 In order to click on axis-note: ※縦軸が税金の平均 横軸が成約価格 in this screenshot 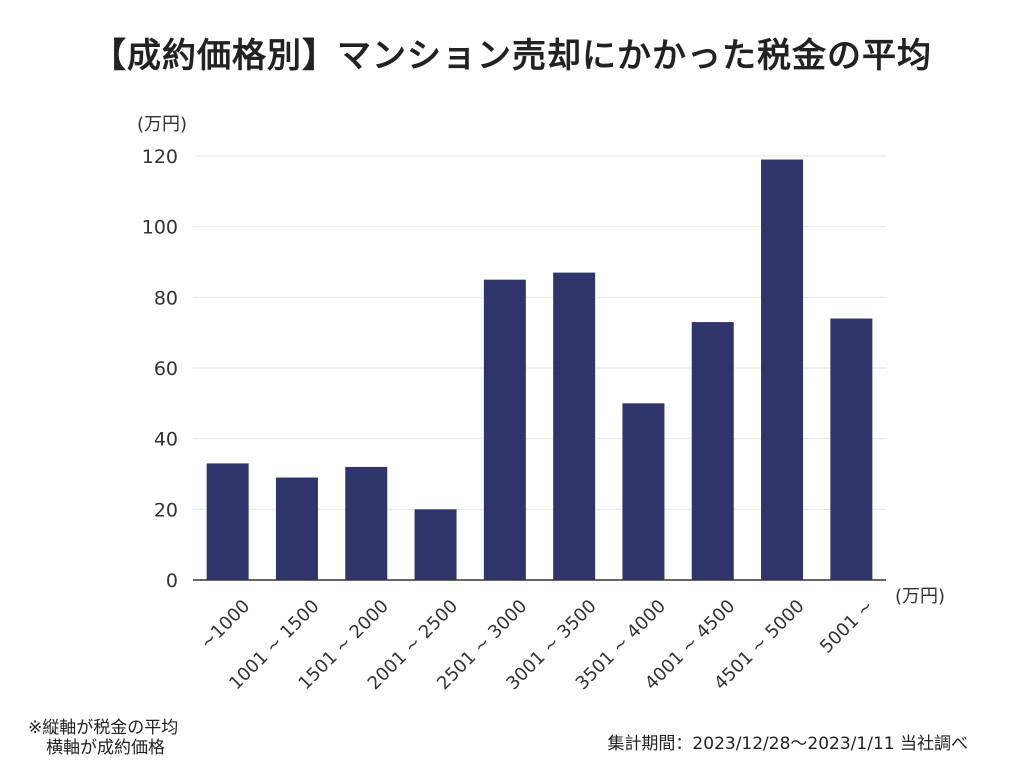, I will do `click(103, 738)`.